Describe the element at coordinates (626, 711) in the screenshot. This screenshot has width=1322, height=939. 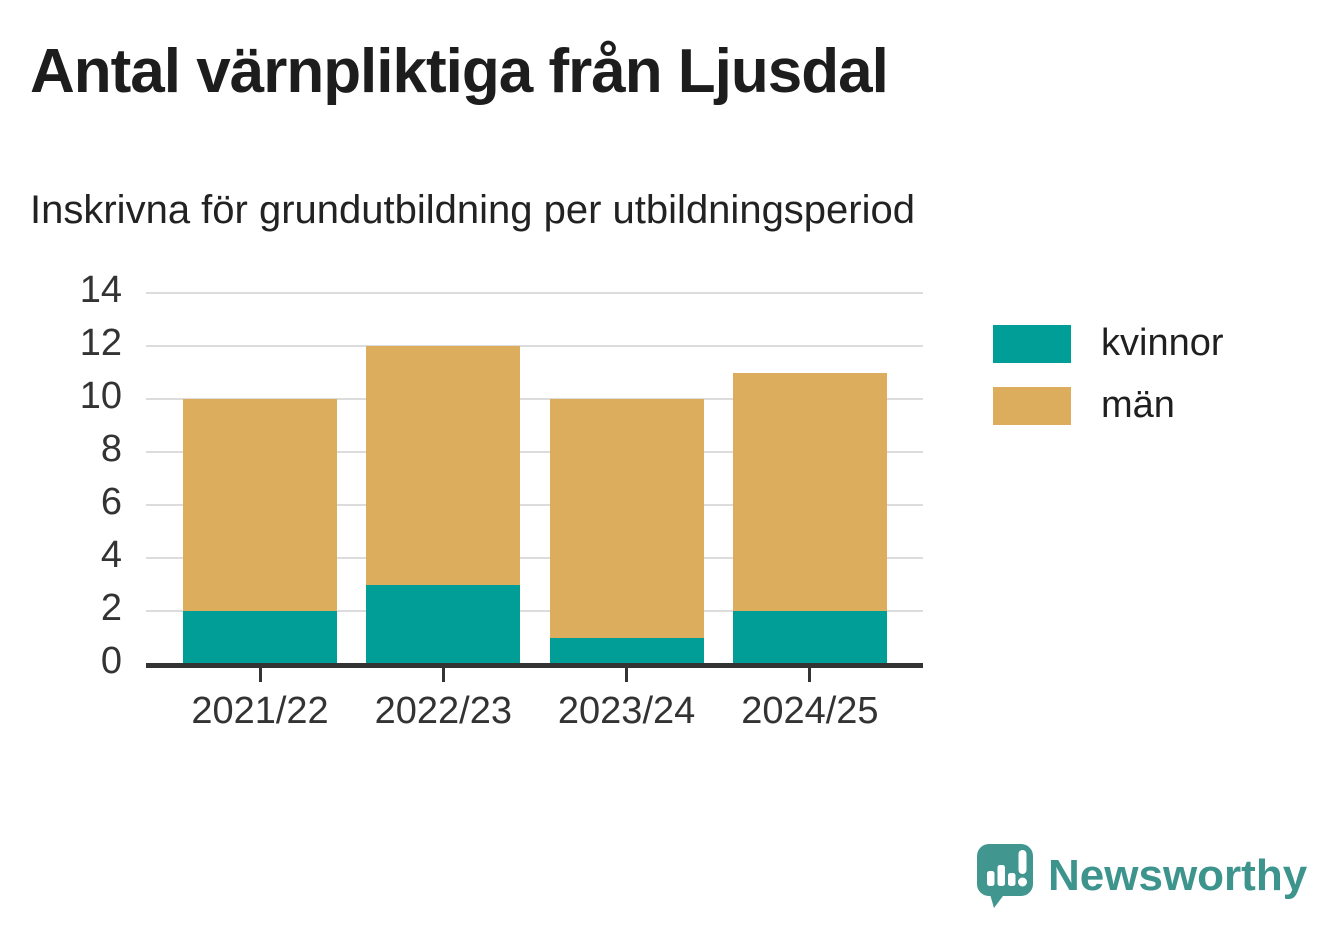
I see `x-axis-tick-label: 2023/24` at that location.